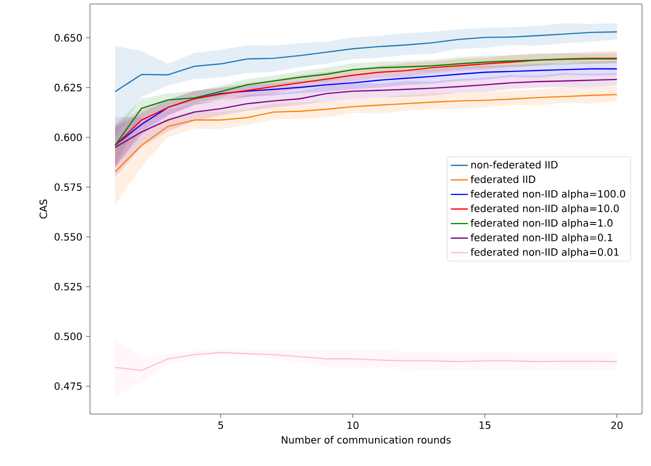 The image size is (651, 466). What do you see at coordinates (544, 253) in the screenshot?
I see `legend-label: federated non-IID alpha=0.01` at bounding box center [544, 253].